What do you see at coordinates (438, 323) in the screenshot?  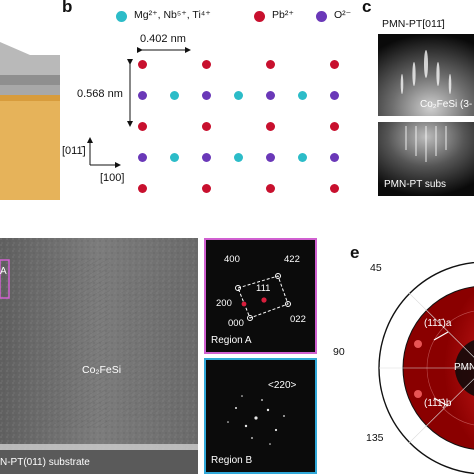 I see `pole-peak-a: (111̄)a` at bounding box center [438, 323].